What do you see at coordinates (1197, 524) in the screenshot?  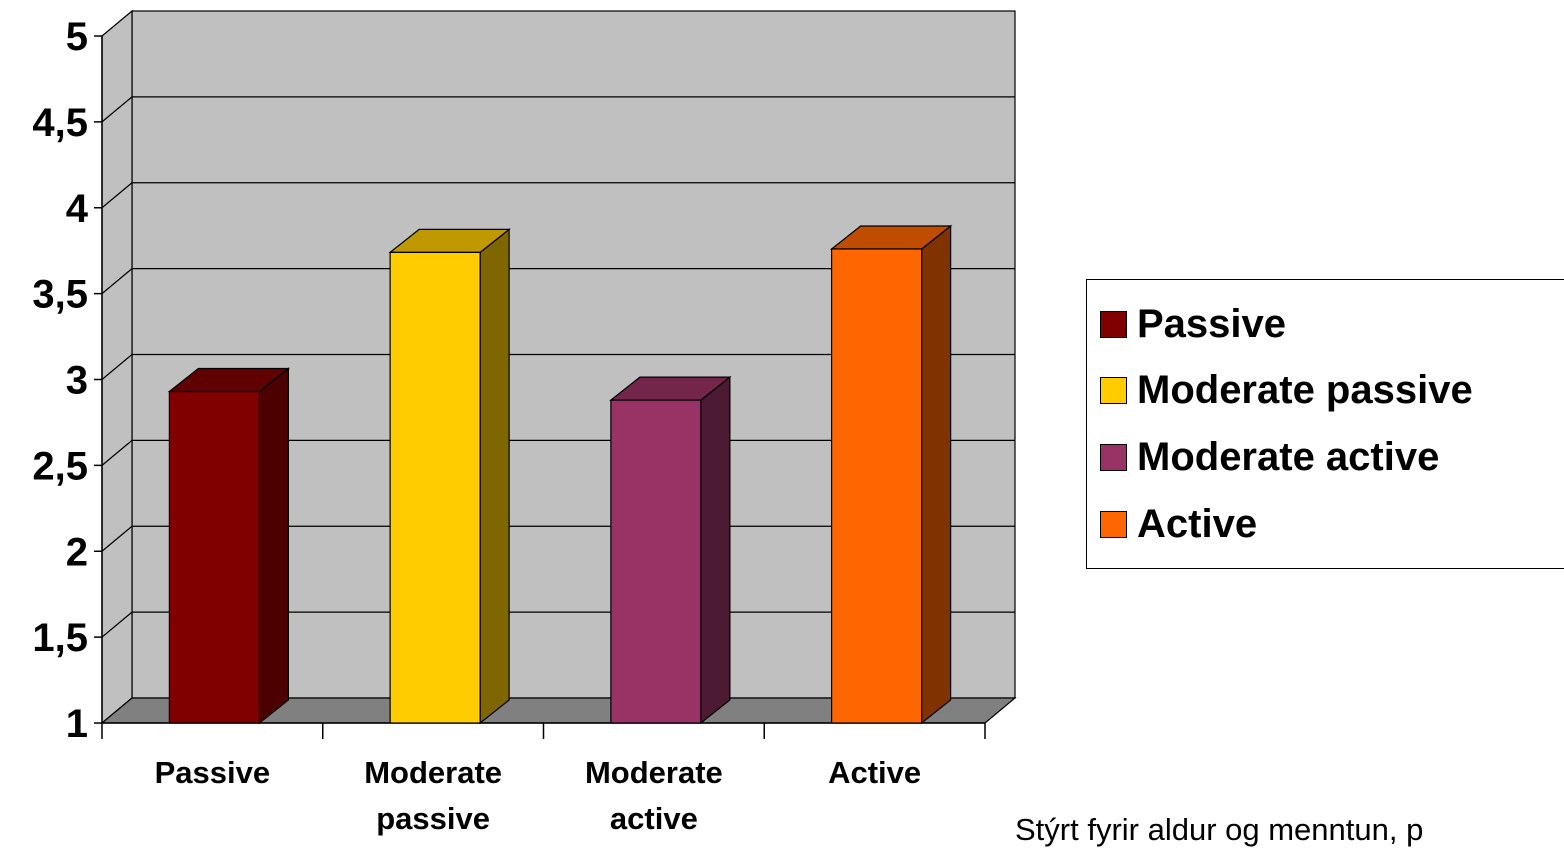 I see `legend-label: Active` at bounding box center [1197, 524].